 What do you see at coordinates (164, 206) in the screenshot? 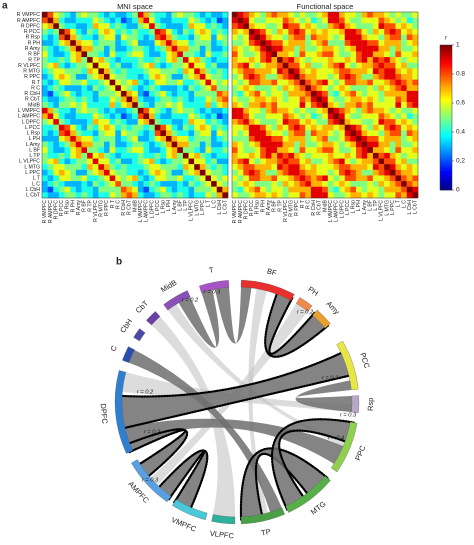
I see `x-tick-label: L Rsp` at bounding box center [164, 206].